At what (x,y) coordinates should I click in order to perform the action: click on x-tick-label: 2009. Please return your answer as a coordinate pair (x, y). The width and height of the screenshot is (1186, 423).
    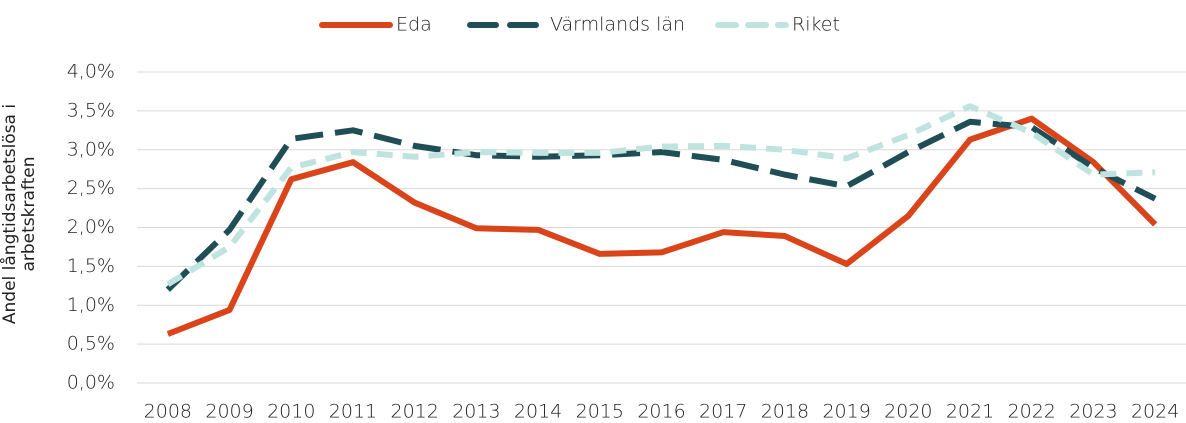
    Looking at the image, I should click on (229, 412).